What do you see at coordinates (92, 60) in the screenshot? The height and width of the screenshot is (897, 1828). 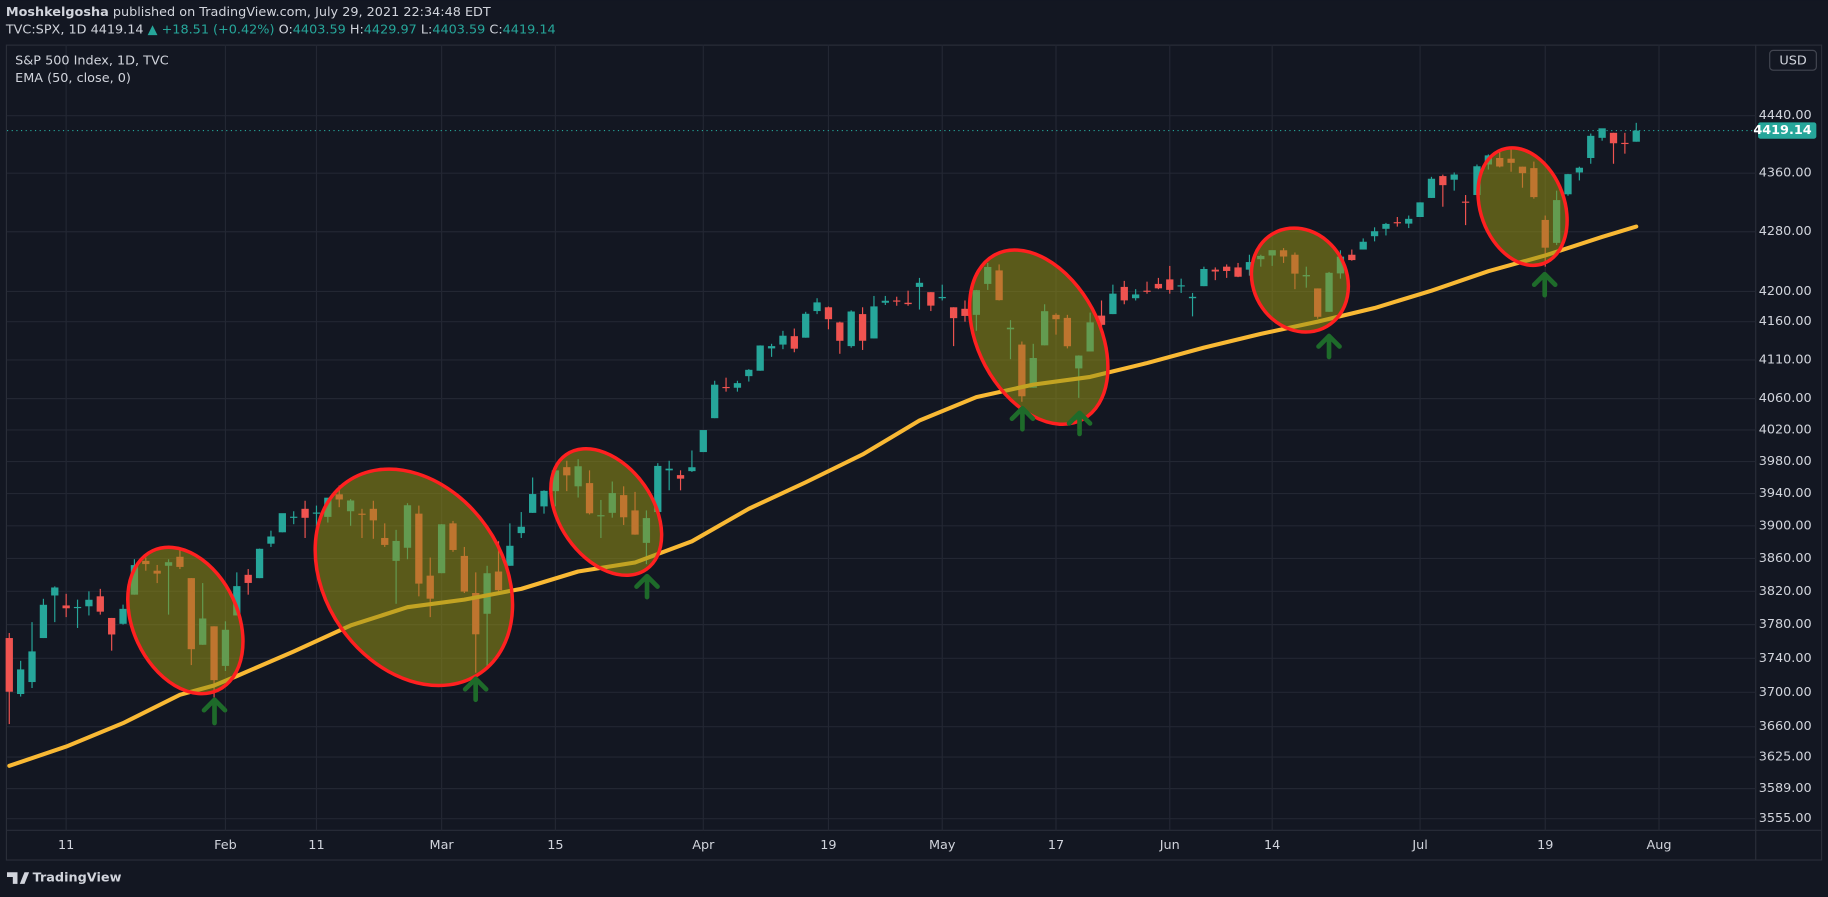 I see `chart-title: S&P 500 Index, 1D, TVC` at bounding box center [92, 60].